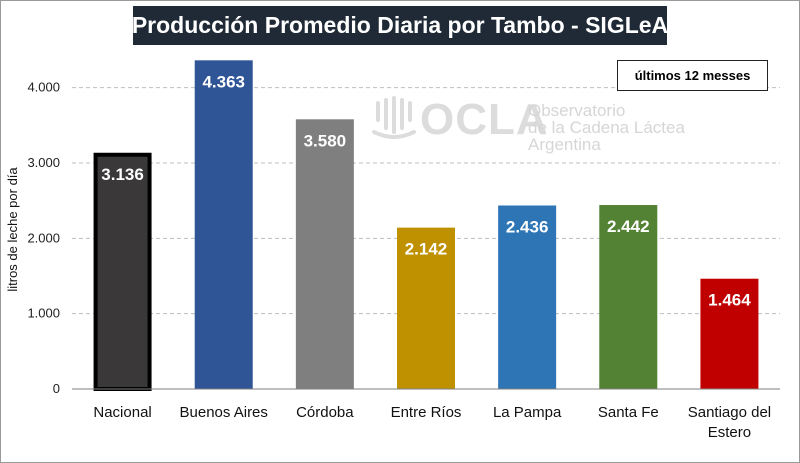  Describe the element at coordinates (527, 297) in the screenshot. I see `bar-la-pampa` at that location.